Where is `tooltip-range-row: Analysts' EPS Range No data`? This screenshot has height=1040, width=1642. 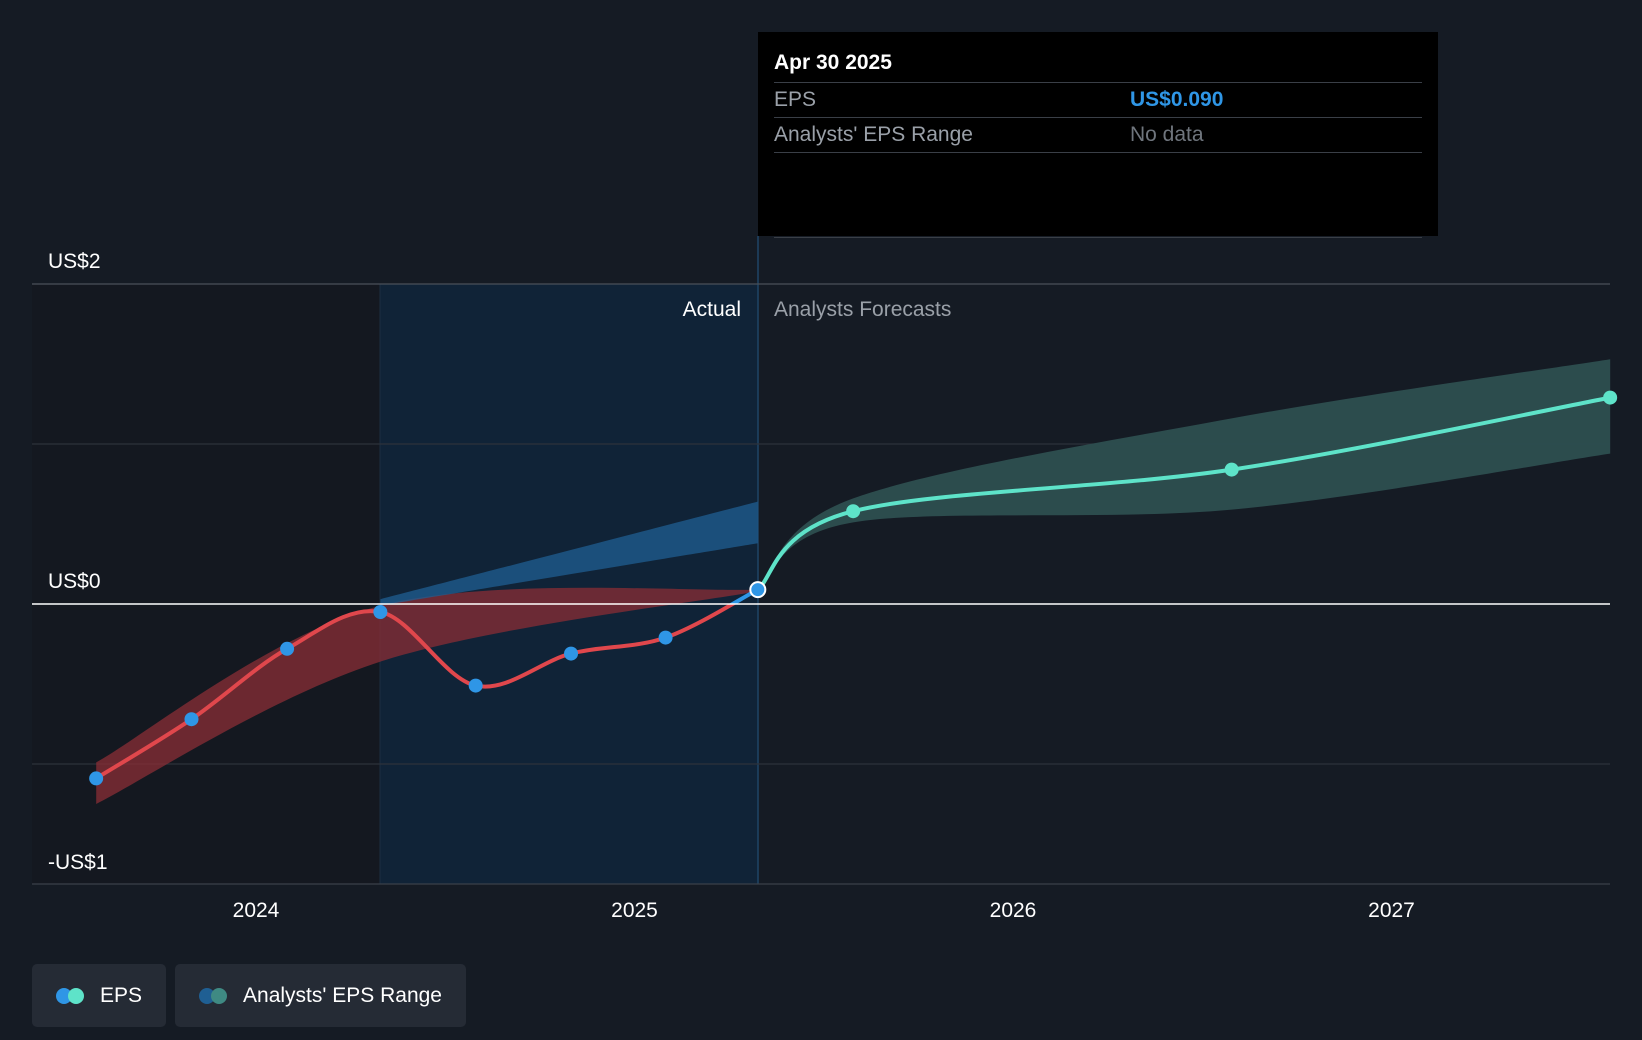 tooltip-range-row: Analysts' EPS Range No data is located at coordinates (1098, 135).